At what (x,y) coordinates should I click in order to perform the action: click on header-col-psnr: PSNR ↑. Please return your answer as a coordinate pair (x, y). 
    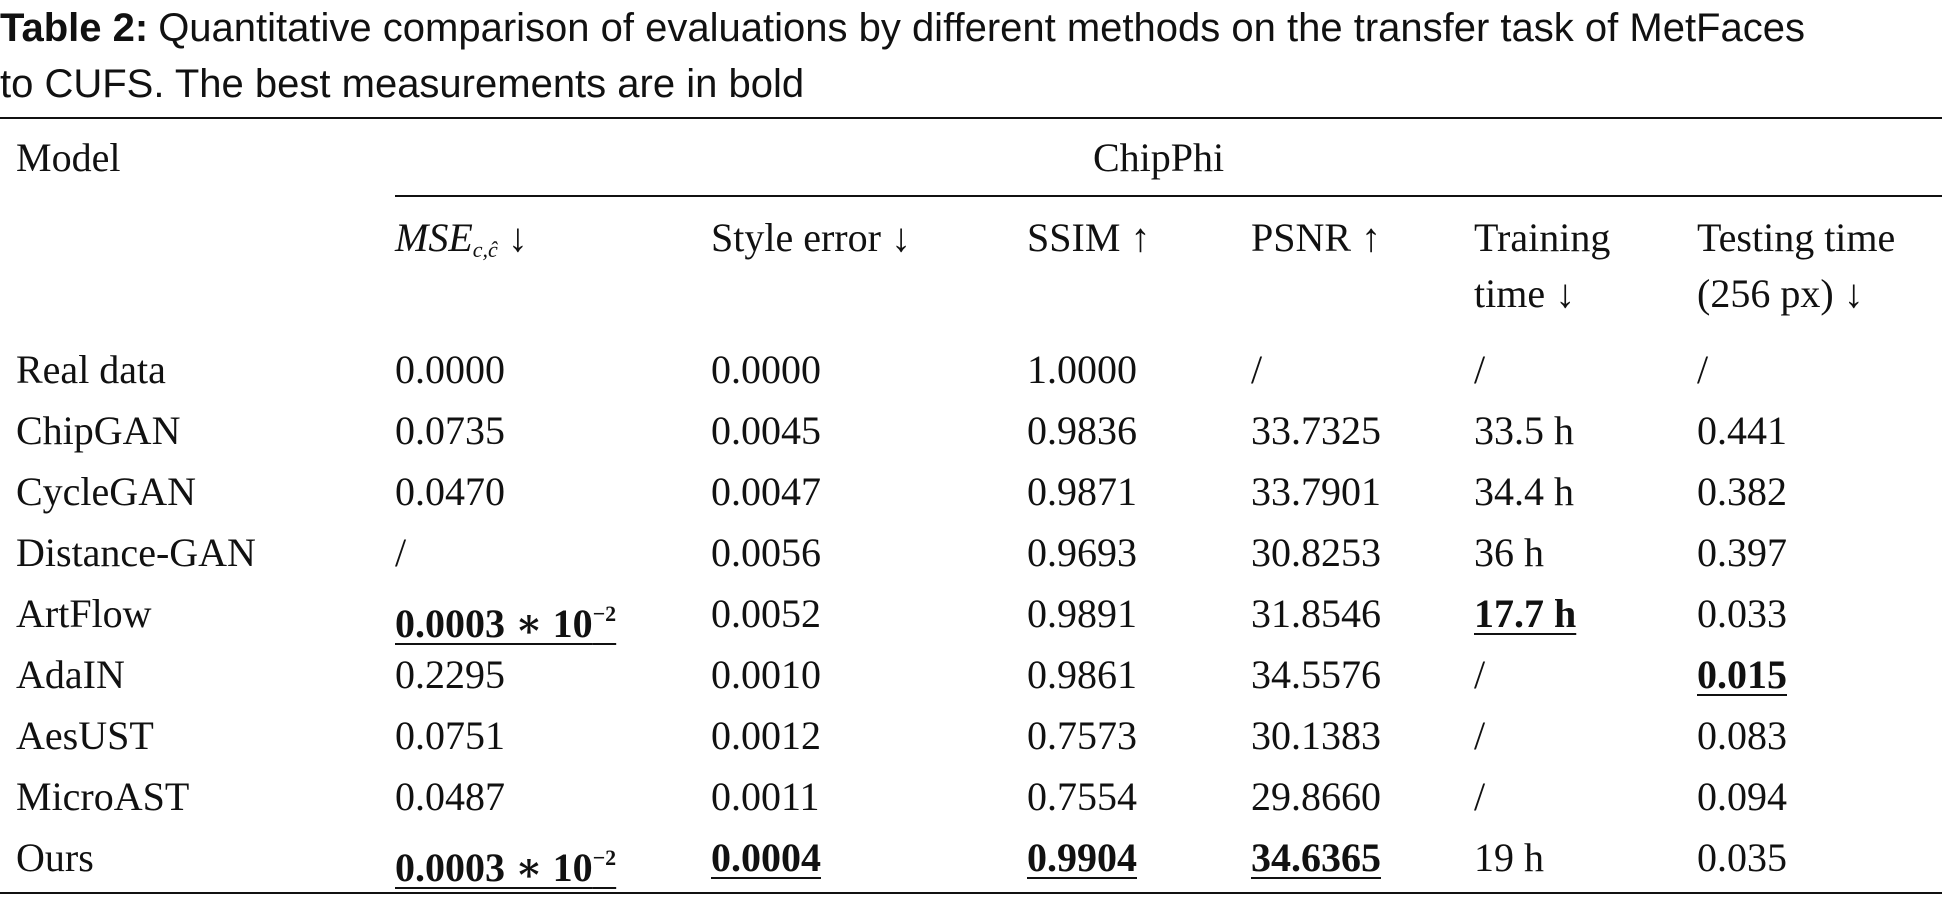
    Looking at the image, I should click on (1316, 237).